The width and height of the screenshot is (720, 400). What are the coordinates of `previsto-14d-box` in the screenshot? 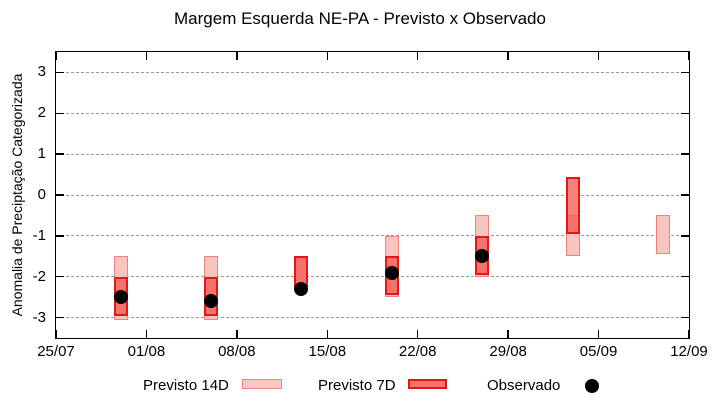 It's located at (663, 235).